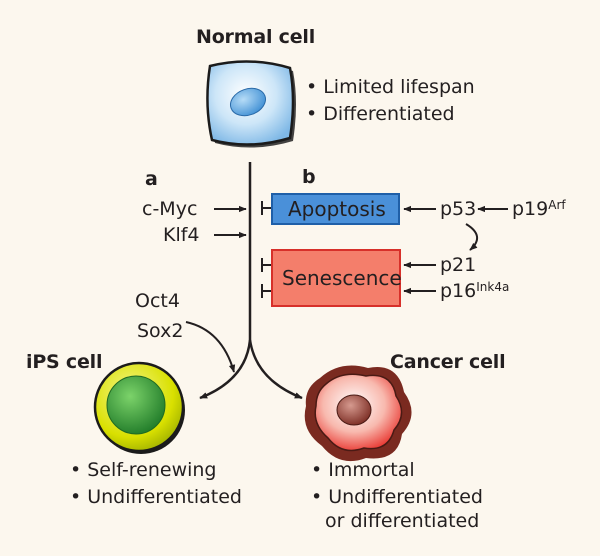 The image size is (600, 556). Describe the element at coordinates (362, 470) in the screenshot. I see `cancer-cell-trait: Immortal` at that location.